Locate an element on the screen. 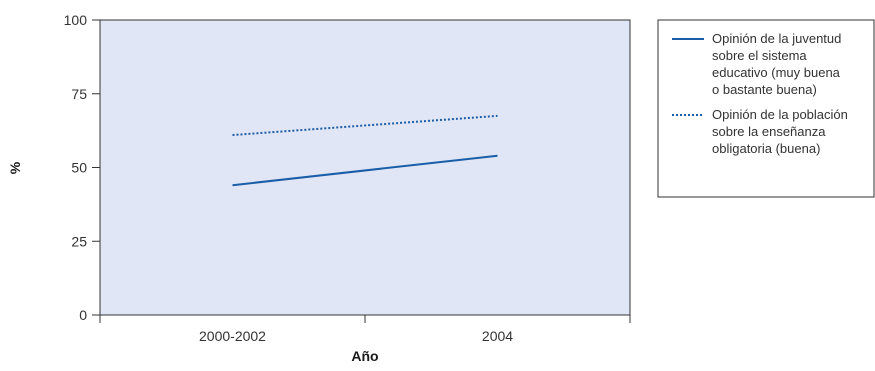  y-tick-label: 75 is located at coordinates (79, 94).